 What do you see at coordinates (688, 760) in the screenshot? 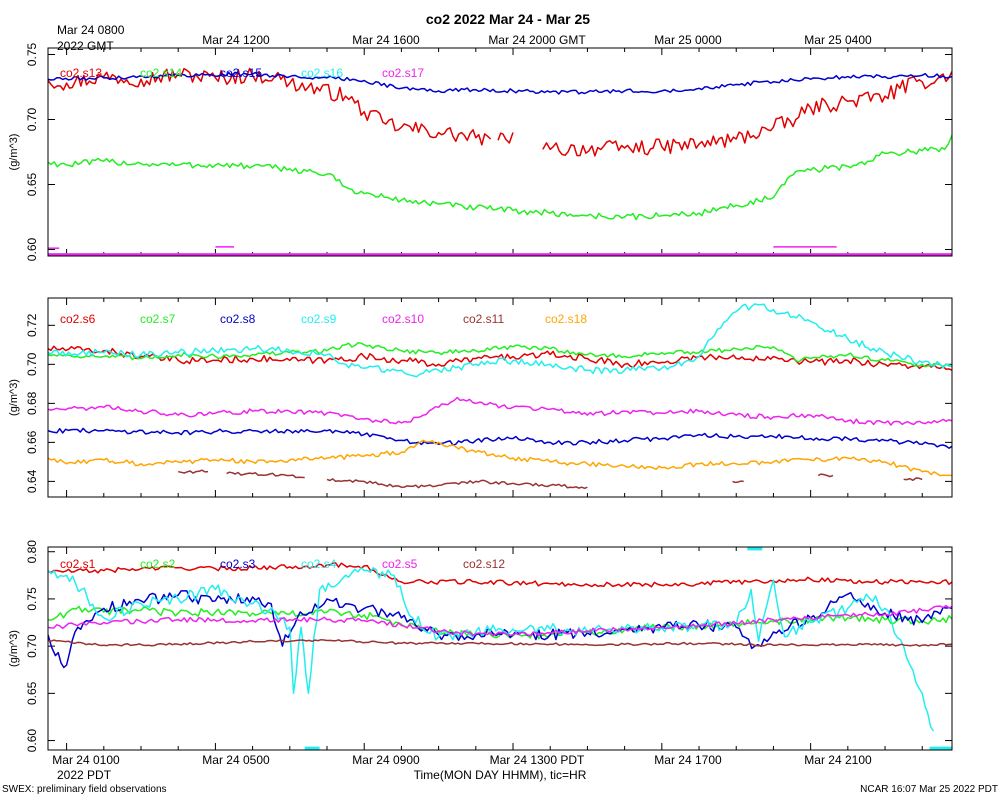
I see `bottom-axis-tick-label: Mar 24 1700` at bounding box center [688, 760].